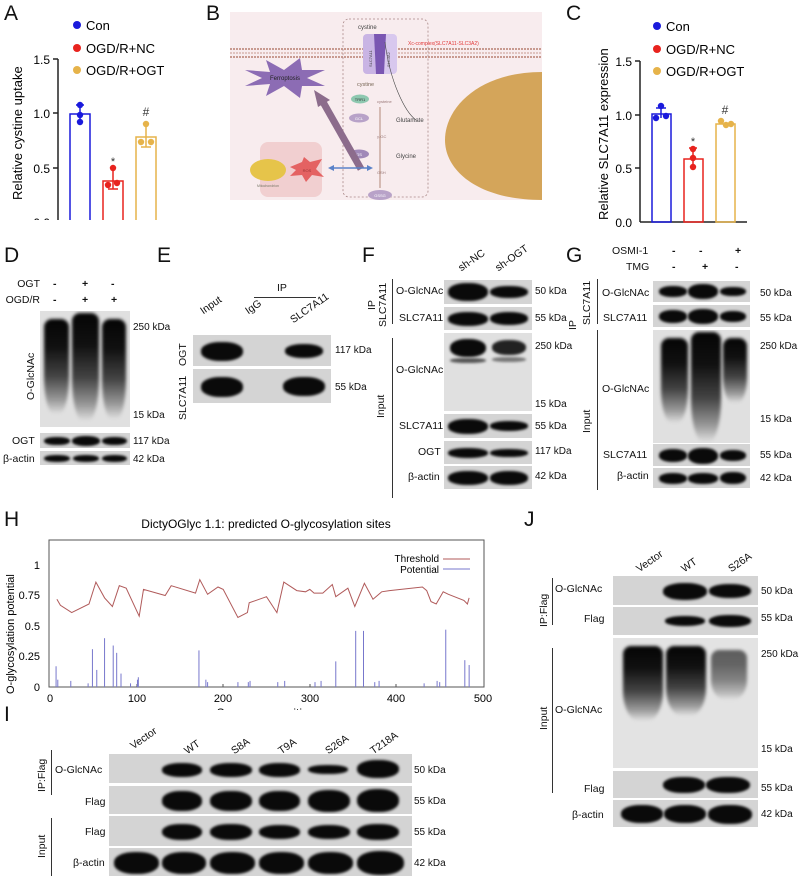 Image resolution: width=800 pixels, height=880 pixels. Describe the element at coordinates (701, 479) in the screenshot. I see `blot-g-input-actin` at that location.